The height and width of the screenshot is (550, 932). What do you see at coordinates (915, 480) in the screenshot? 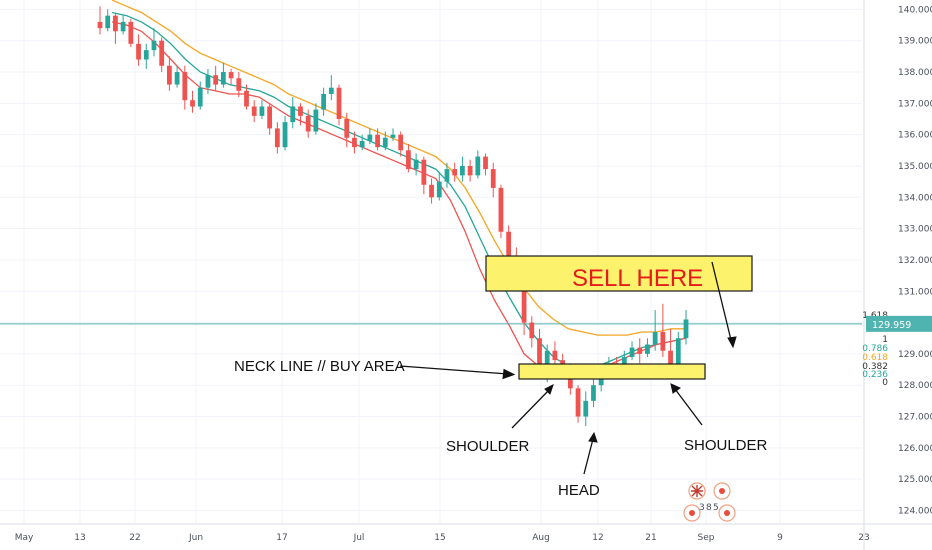
I see `price-tick-label: 125.000` at bounding box center [915, 480].